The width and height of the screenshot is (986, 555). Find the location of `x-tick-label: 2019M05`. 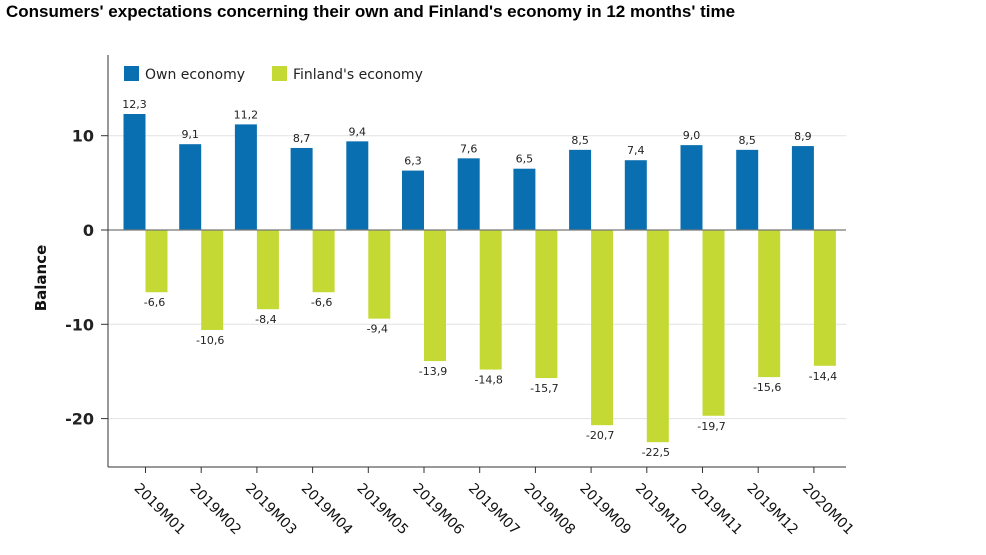

x-tick-label: 2019M05 is located at coordinates (382, 510).